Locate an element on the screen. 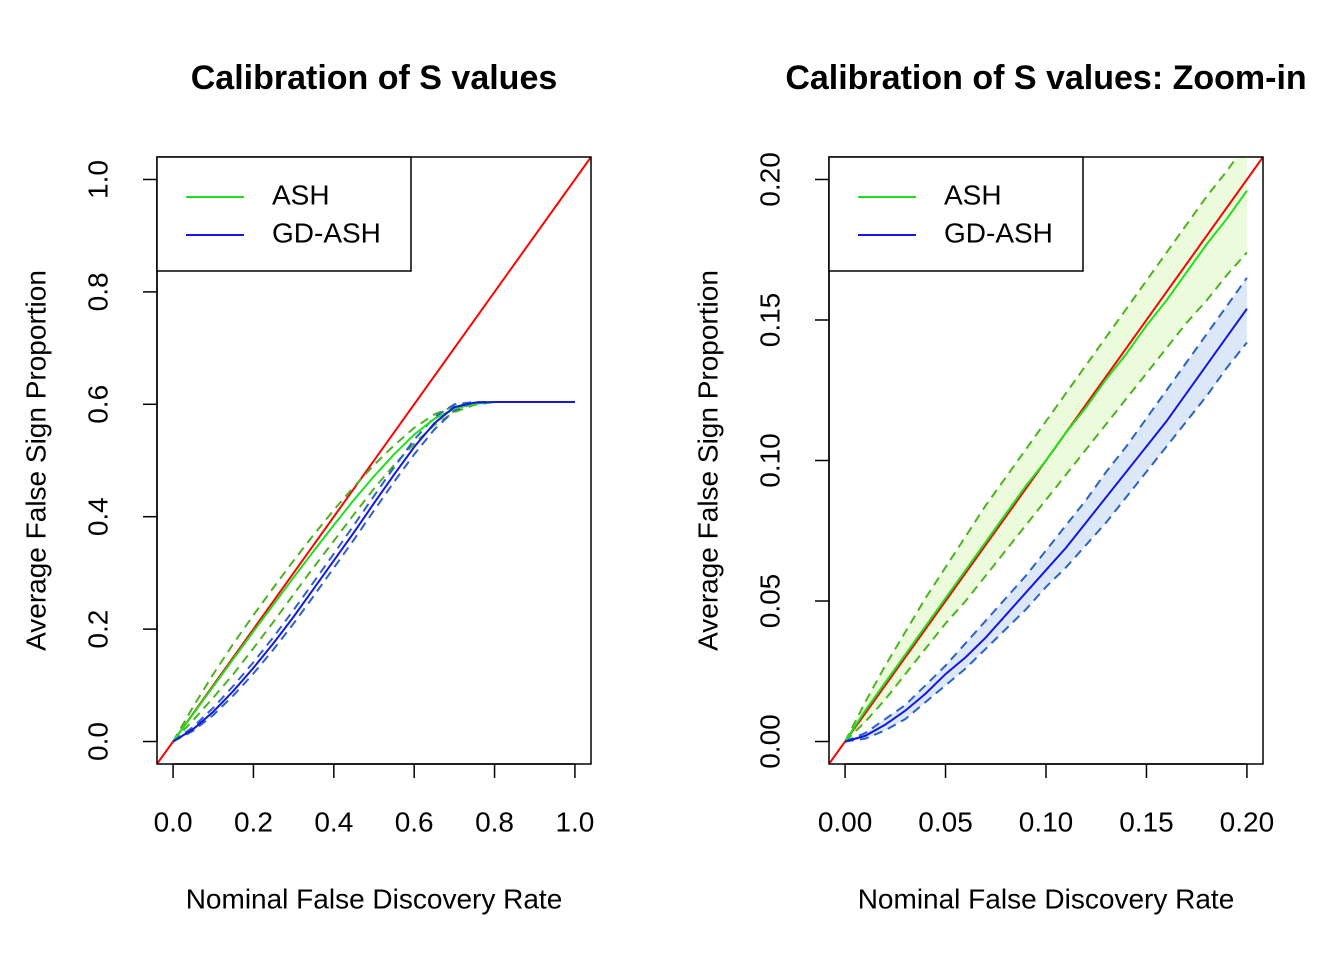 This screenshot has height=960, width=1344. x-tick-label: 0.15 is located at coordinates (1146, 821).